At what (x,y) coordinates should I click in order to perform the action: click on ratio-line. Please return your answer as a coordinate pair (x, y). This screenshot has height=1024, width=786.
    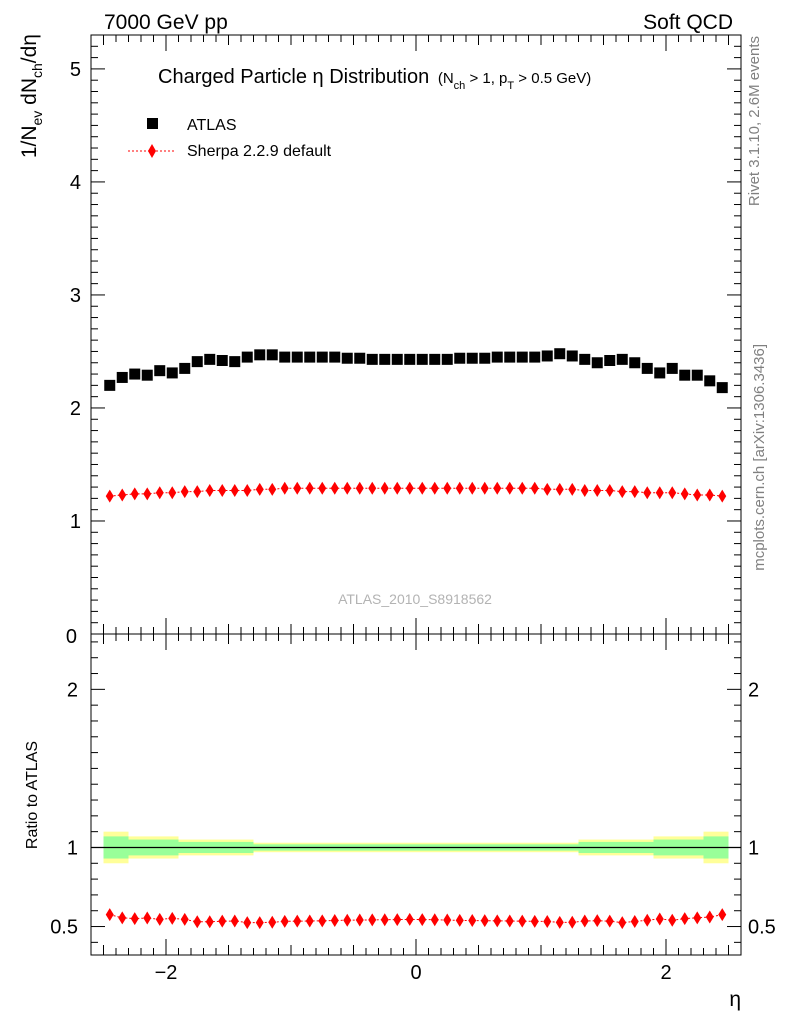
    Looking at the image, I should click on (416, 919).